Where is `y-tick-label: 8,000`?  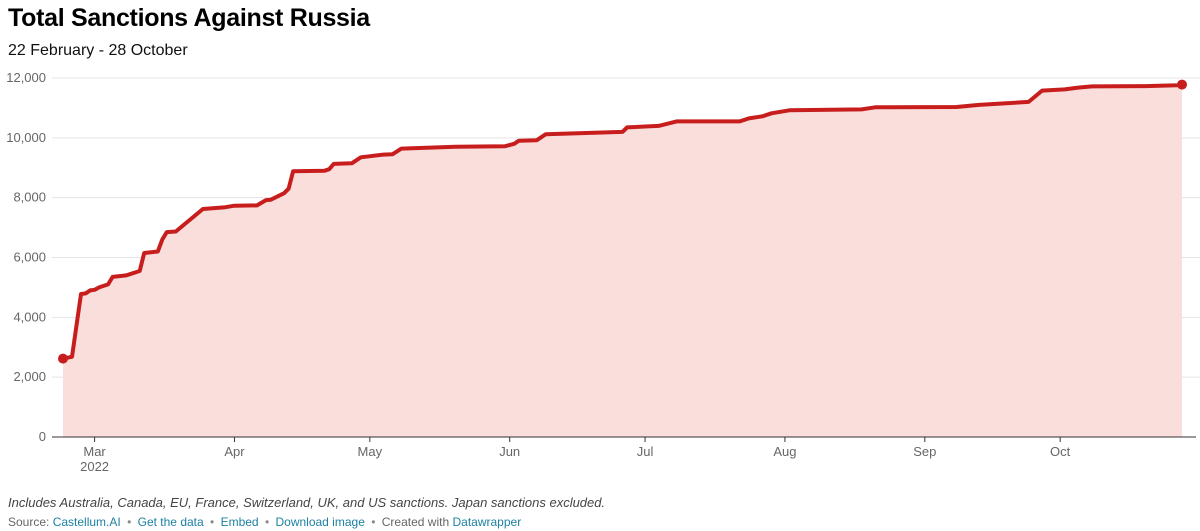
y-tick-label: 8,000 is located at coordinates (29, 197).